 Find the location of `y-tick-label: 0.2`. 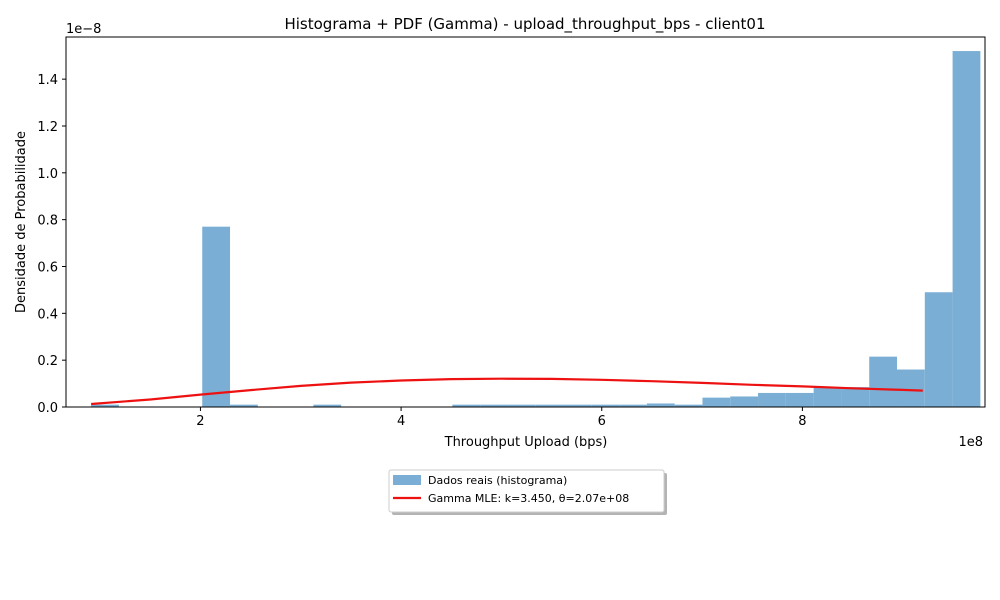

y-tick-label: 0.2 is located at coordinates (47, 361).